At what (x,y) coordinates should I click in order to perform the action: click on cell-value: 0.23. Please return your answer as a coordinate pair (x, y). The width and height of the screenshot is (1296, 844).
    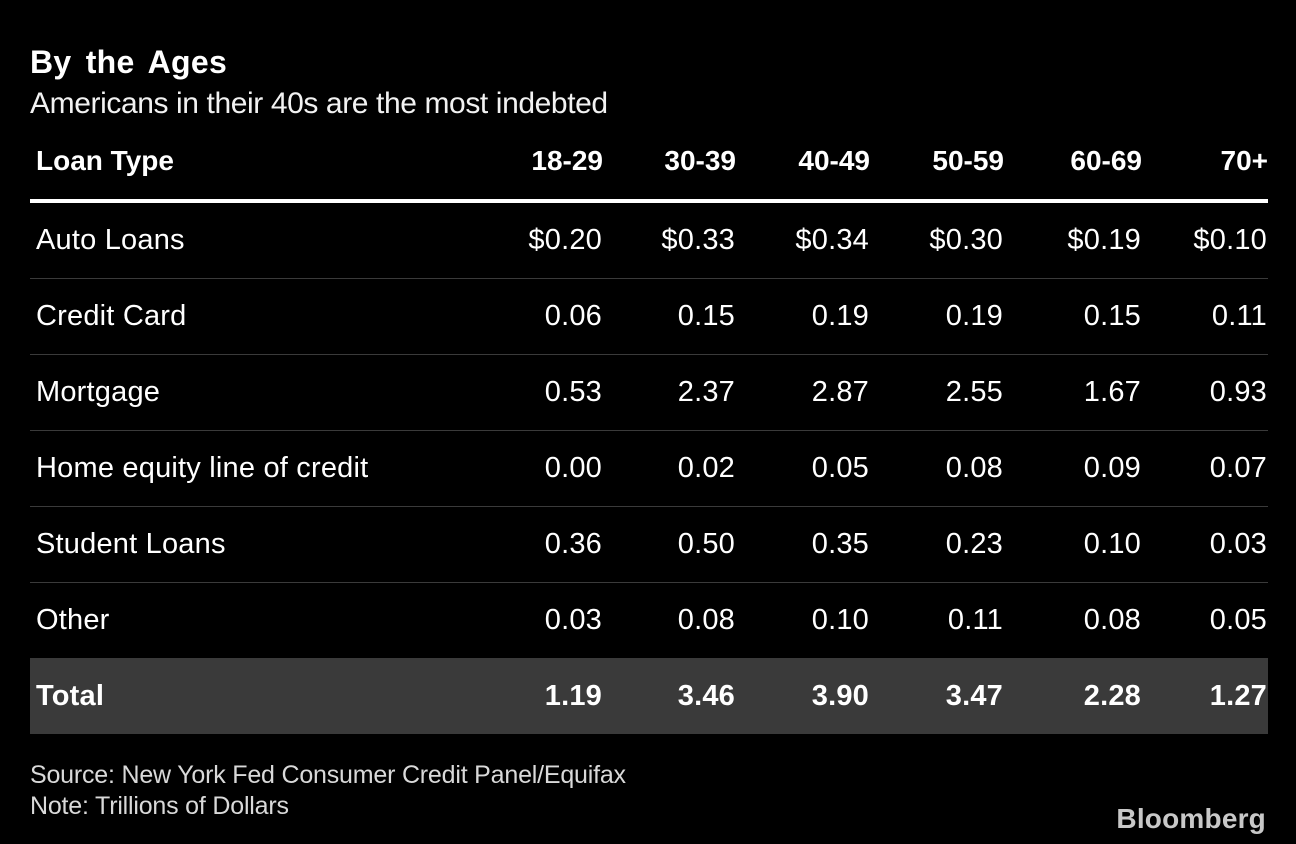
    Looking at the image, I should click on (937, 544).